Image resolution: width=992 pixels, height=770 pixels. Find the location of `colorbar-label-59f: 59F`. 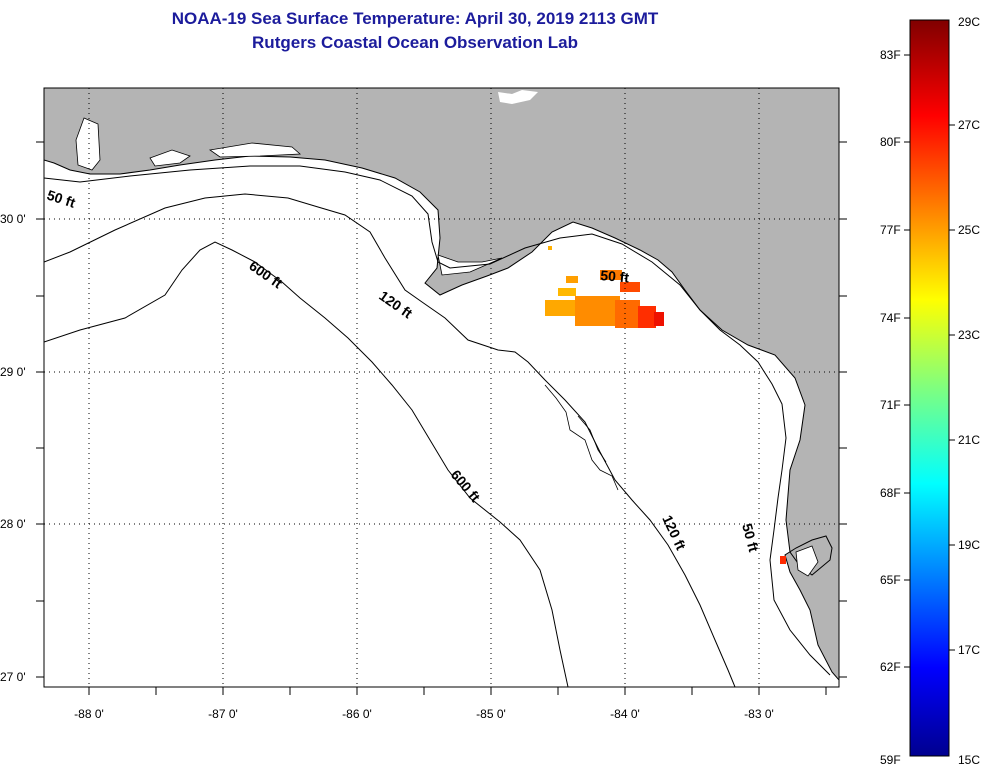

colorbar-label-59f: 59F is located at coordinates (890, 760).